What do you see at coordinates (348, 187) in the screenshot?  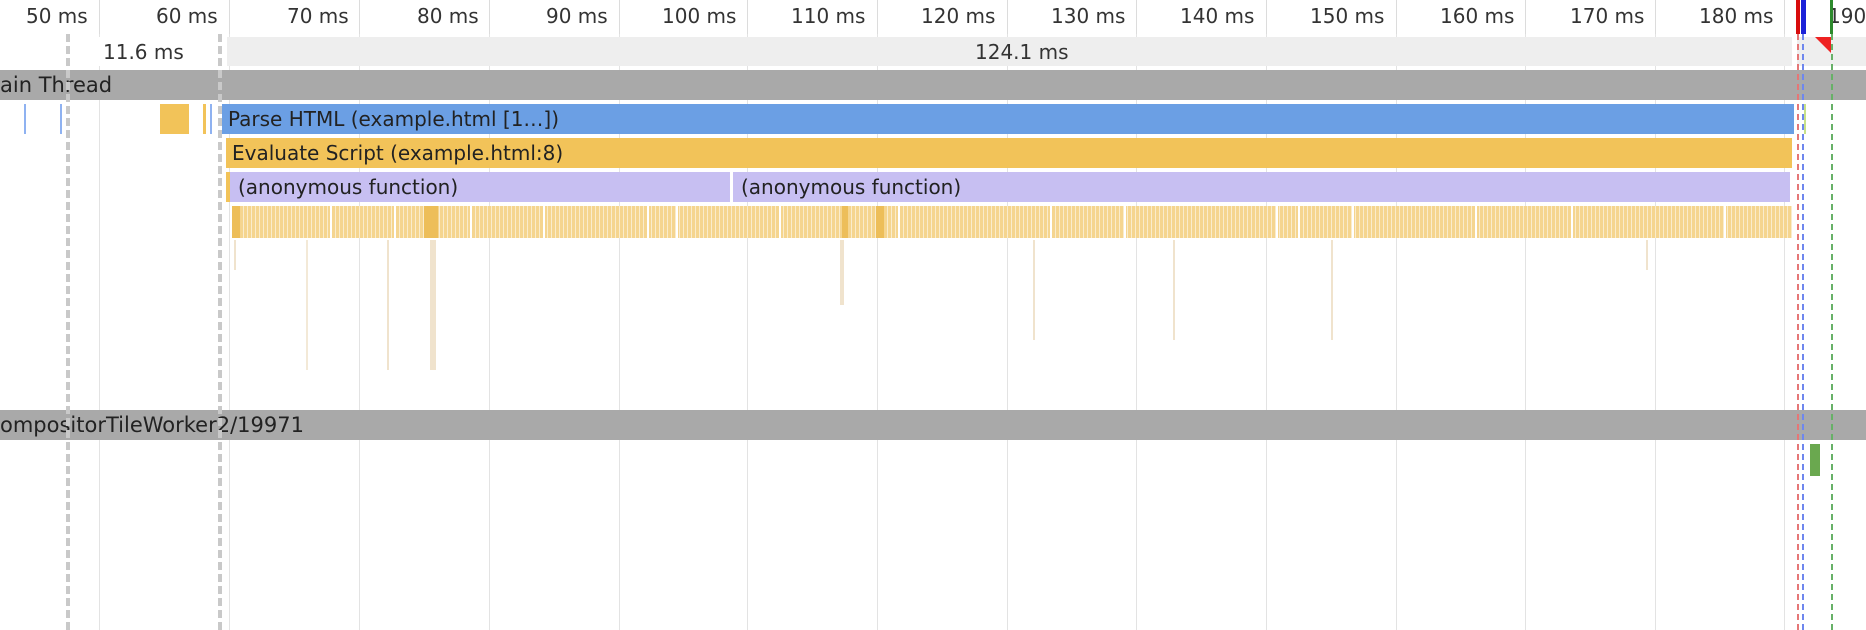 I see `anonymous-function-label-1: (anonymous function)` at bounding box center [348, 187].